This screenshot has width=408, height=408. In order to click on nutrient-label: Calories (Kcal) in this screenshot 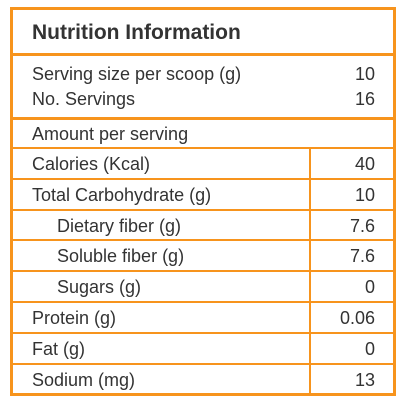, I will do `click(91, 164)`.